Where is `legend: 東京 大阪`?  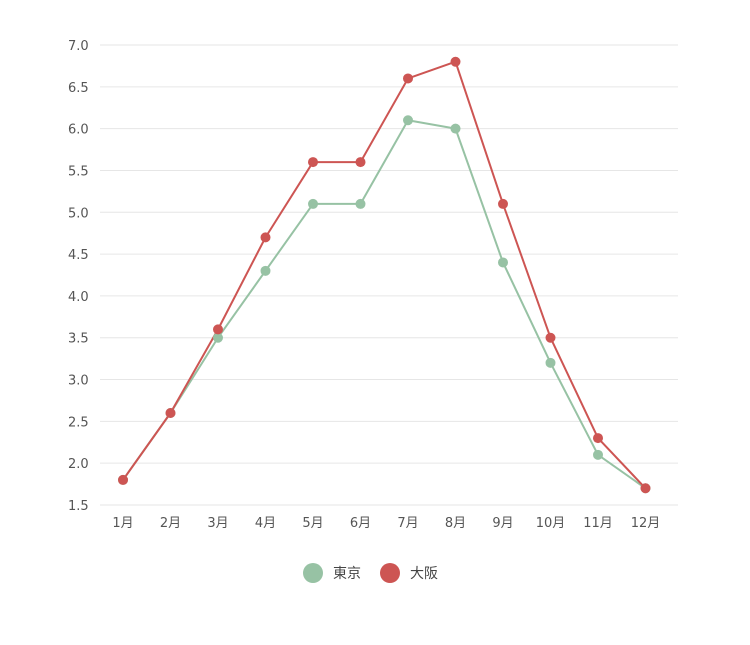
legend: 東京 大阪 is located at coordinates (370, 573).